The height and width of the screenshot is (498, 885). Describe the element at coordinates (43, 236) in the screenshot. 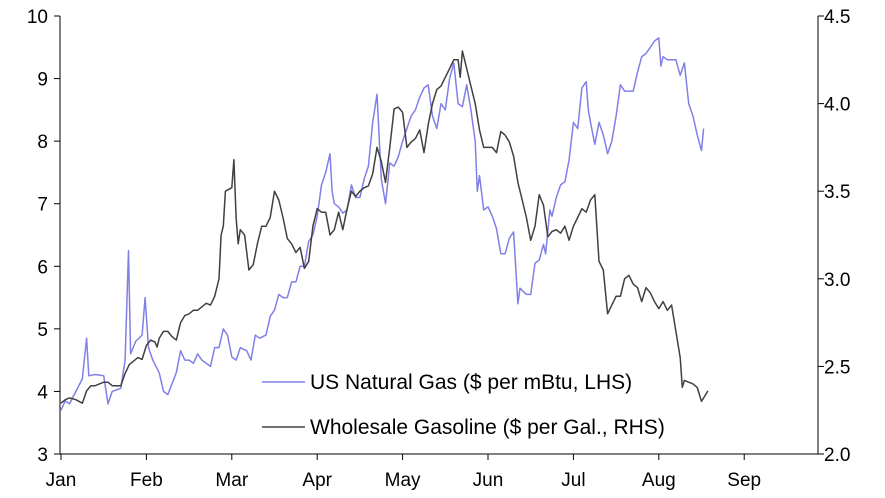

I see `left-y-axis-ticks: 3 4 5 6 7 8 9 10` at that location.